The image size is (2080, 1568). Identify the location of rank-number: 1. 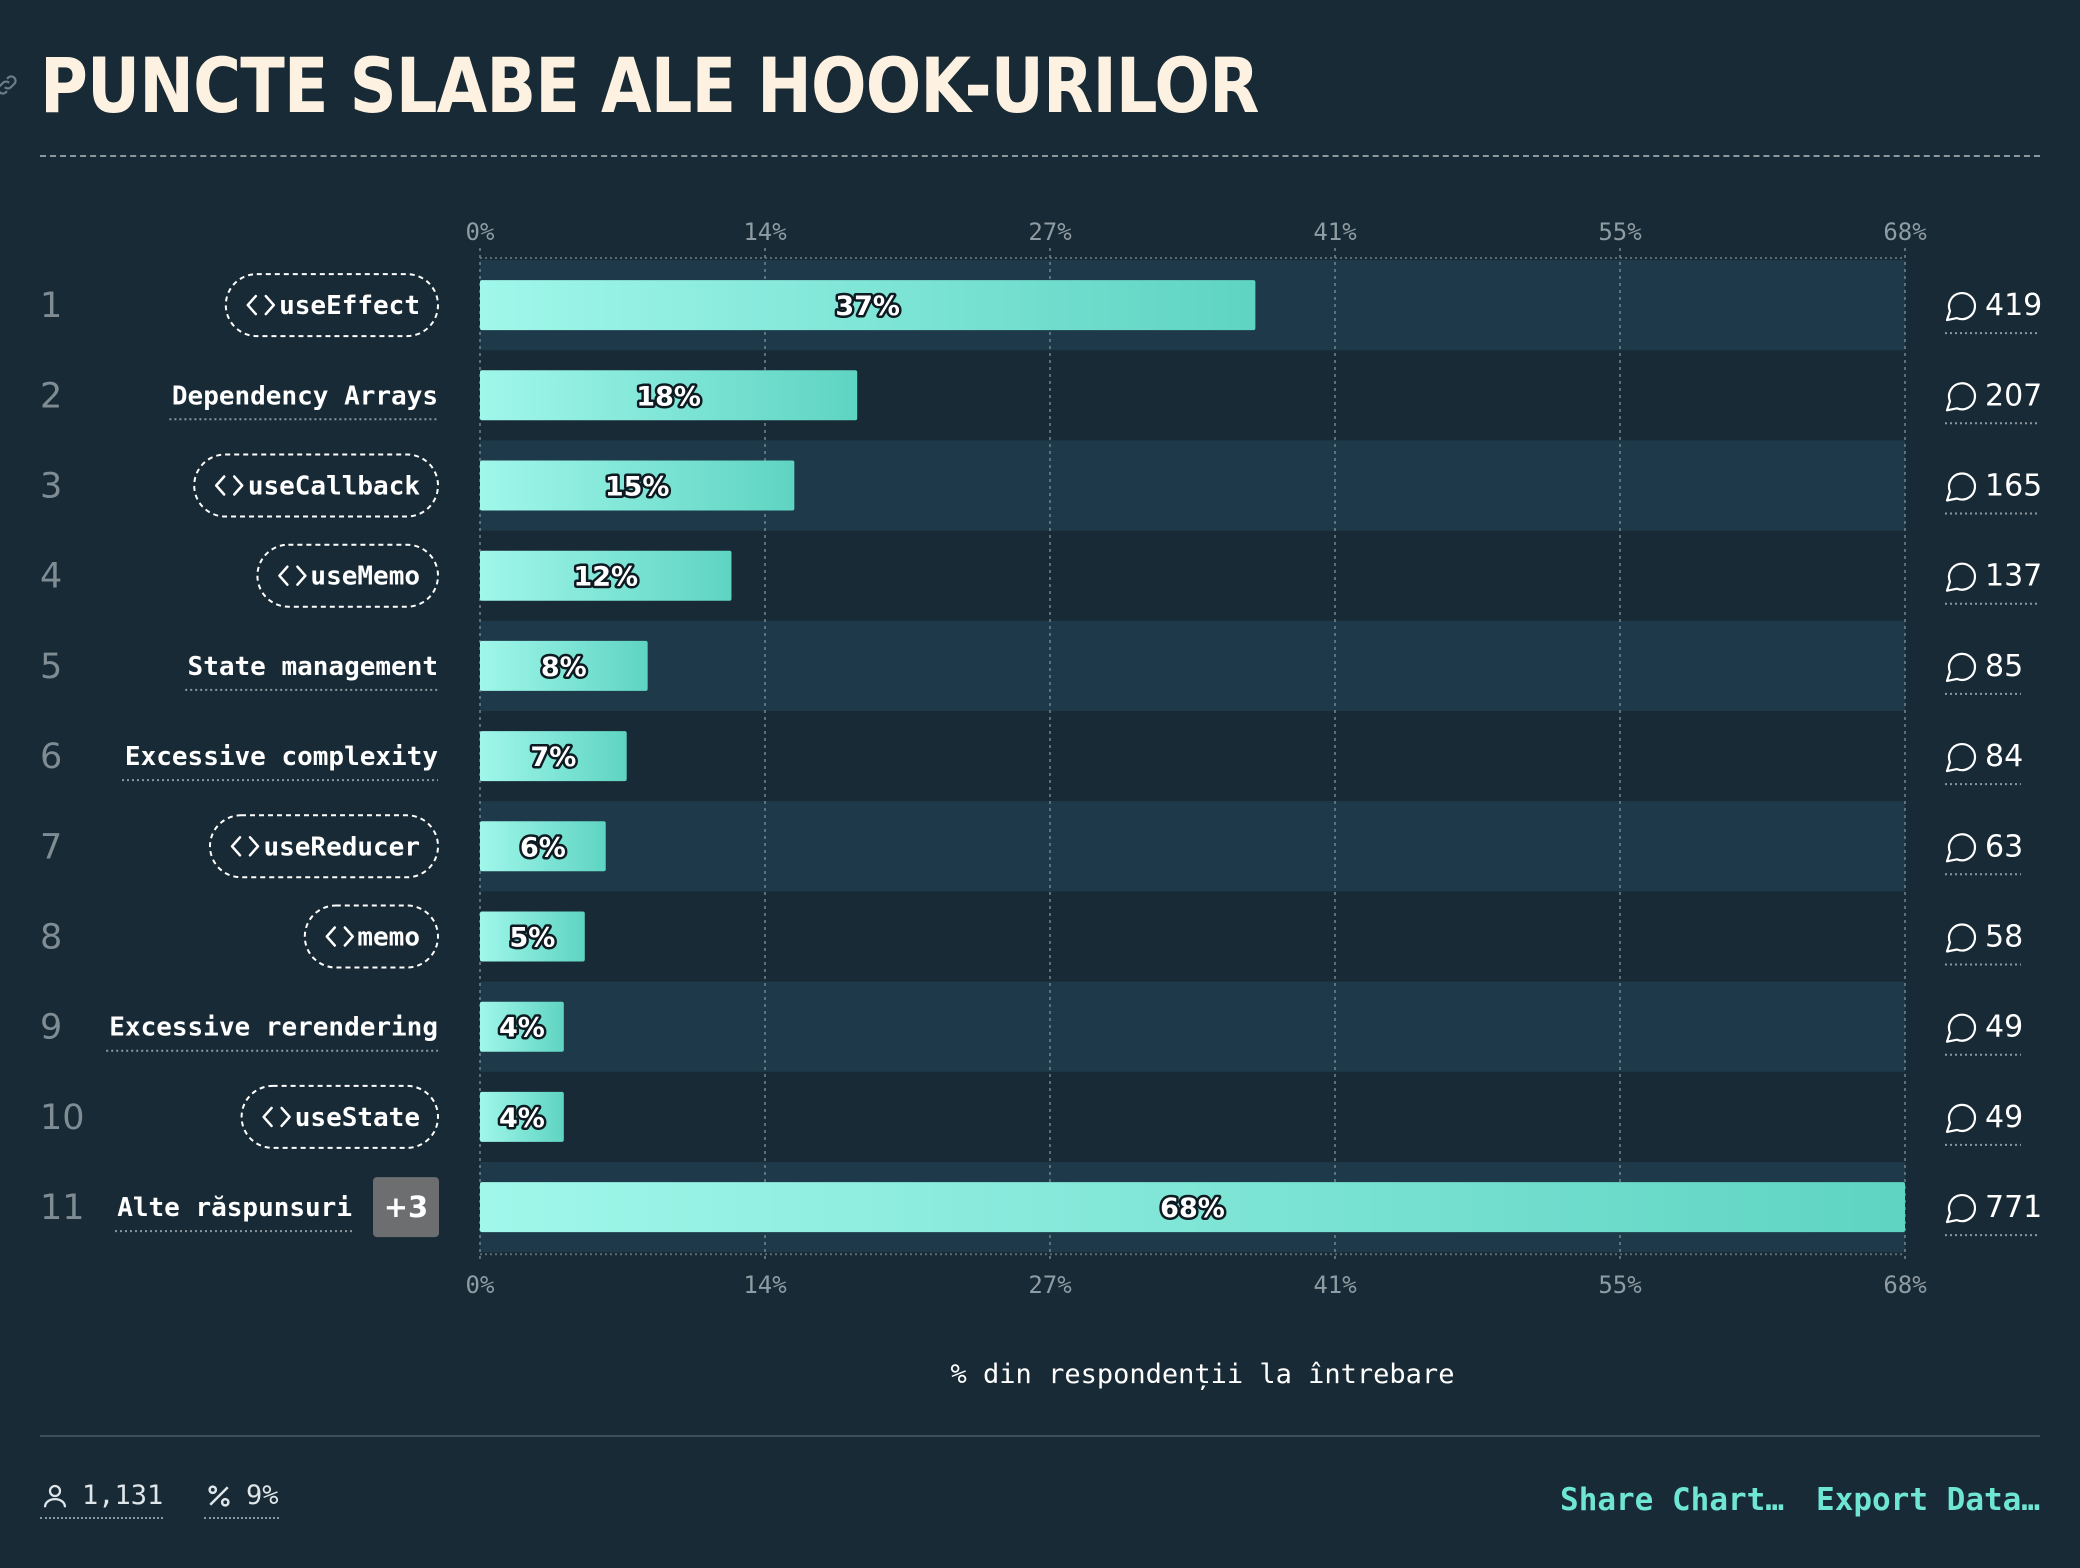
(51, 306).